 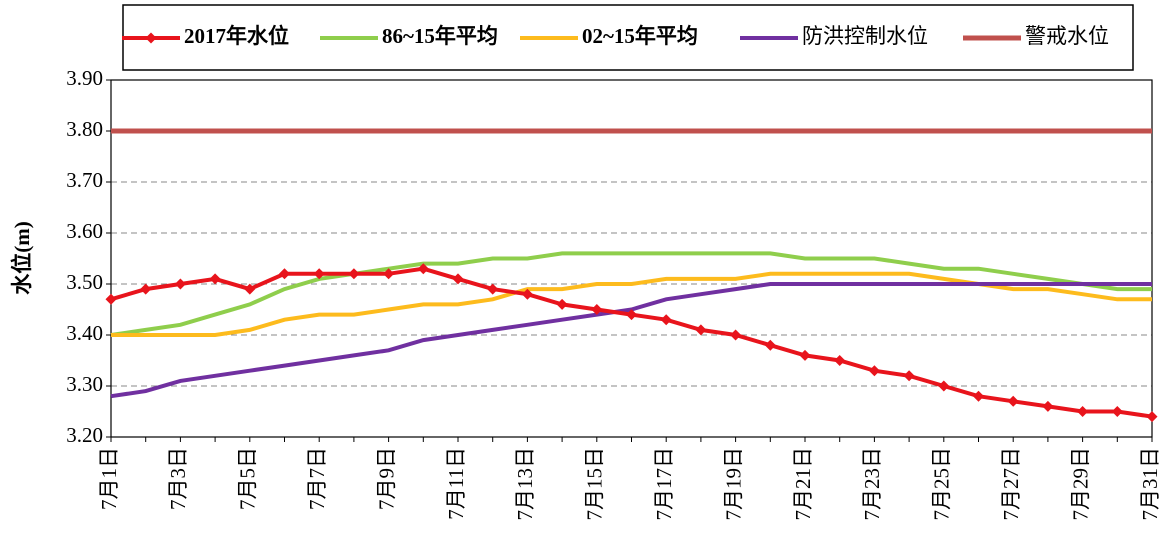 I want to click on legend-label: 防洪控制水位, so click(x=865, y=36).